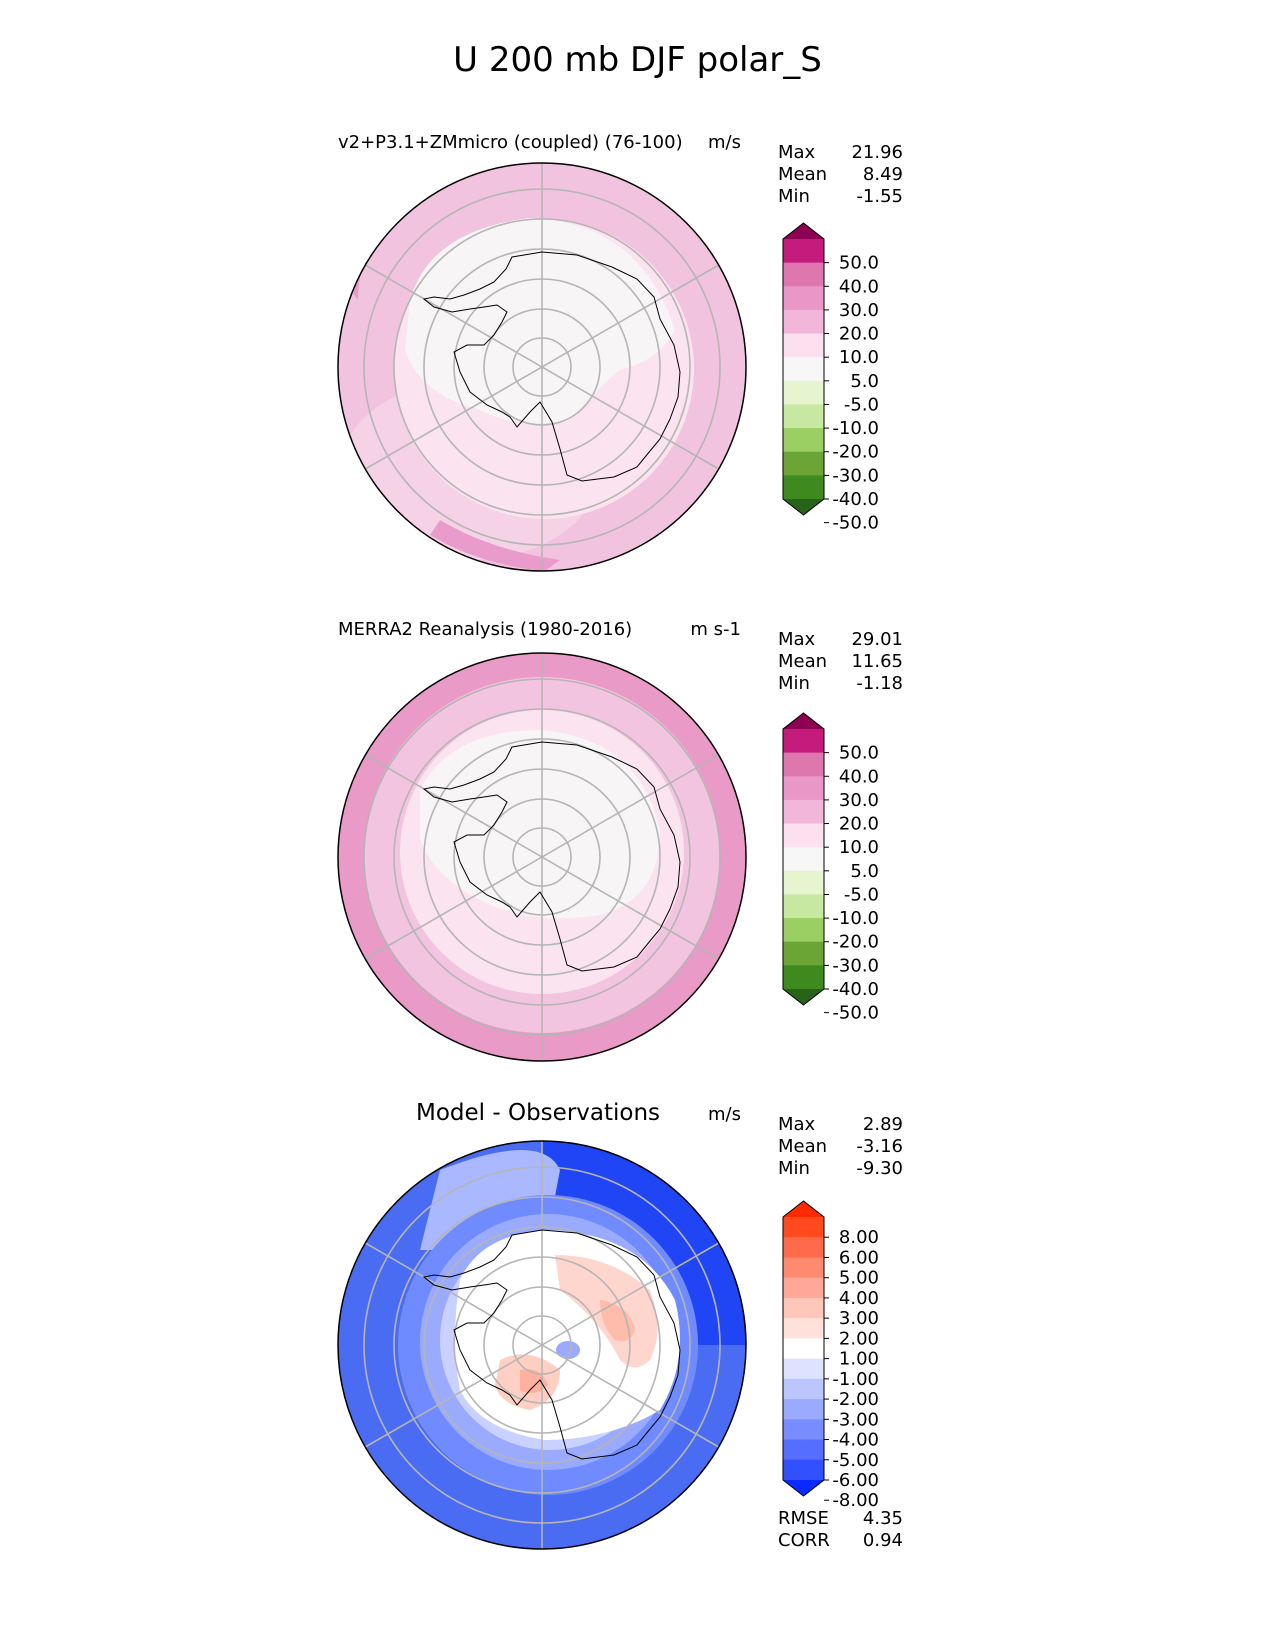 The height and width of the screenshot is (1650, 1275). I want to click on colorbar-2-tick-label: 50.0, so click(859, 753).